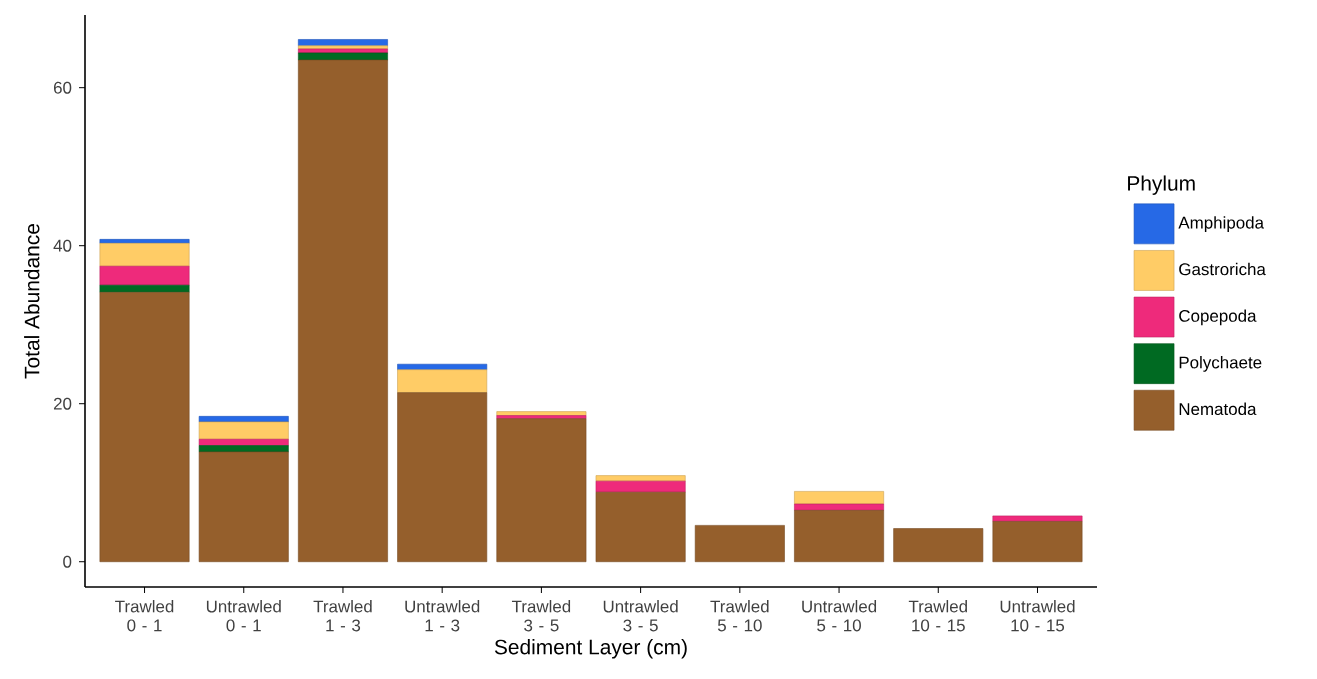  Describe the element at coordinates (1218, 409) in the screenshot. I see `legend-label: Nematoda` at that location.